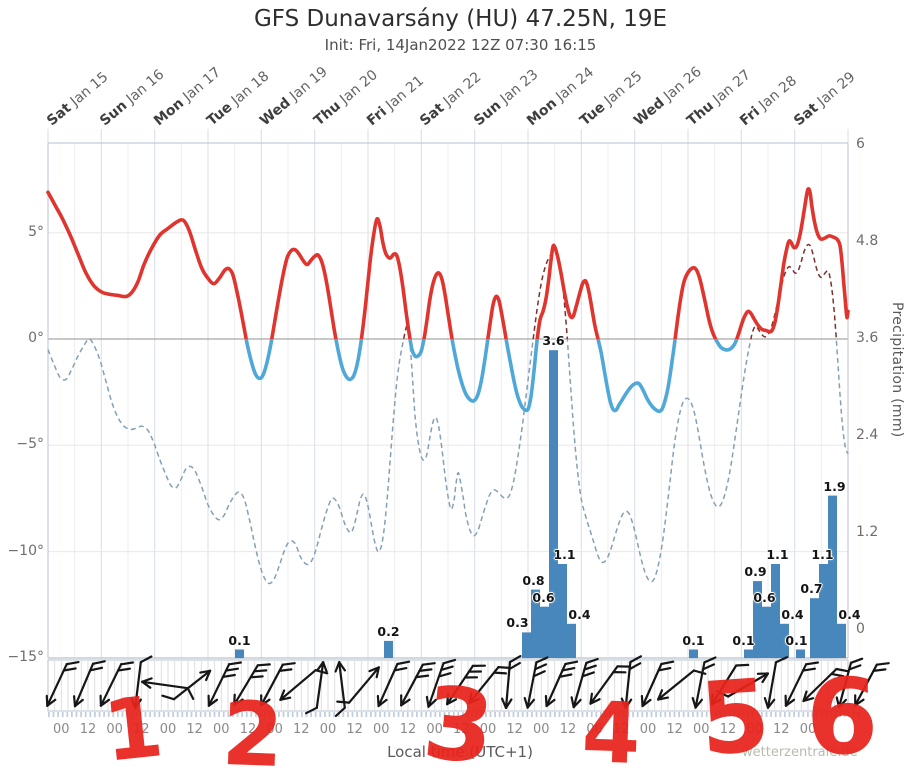 The height and width of the screenshot is (768, 921). I want to click on right-axis-title: Precipitation (mm), so click(897, 370).